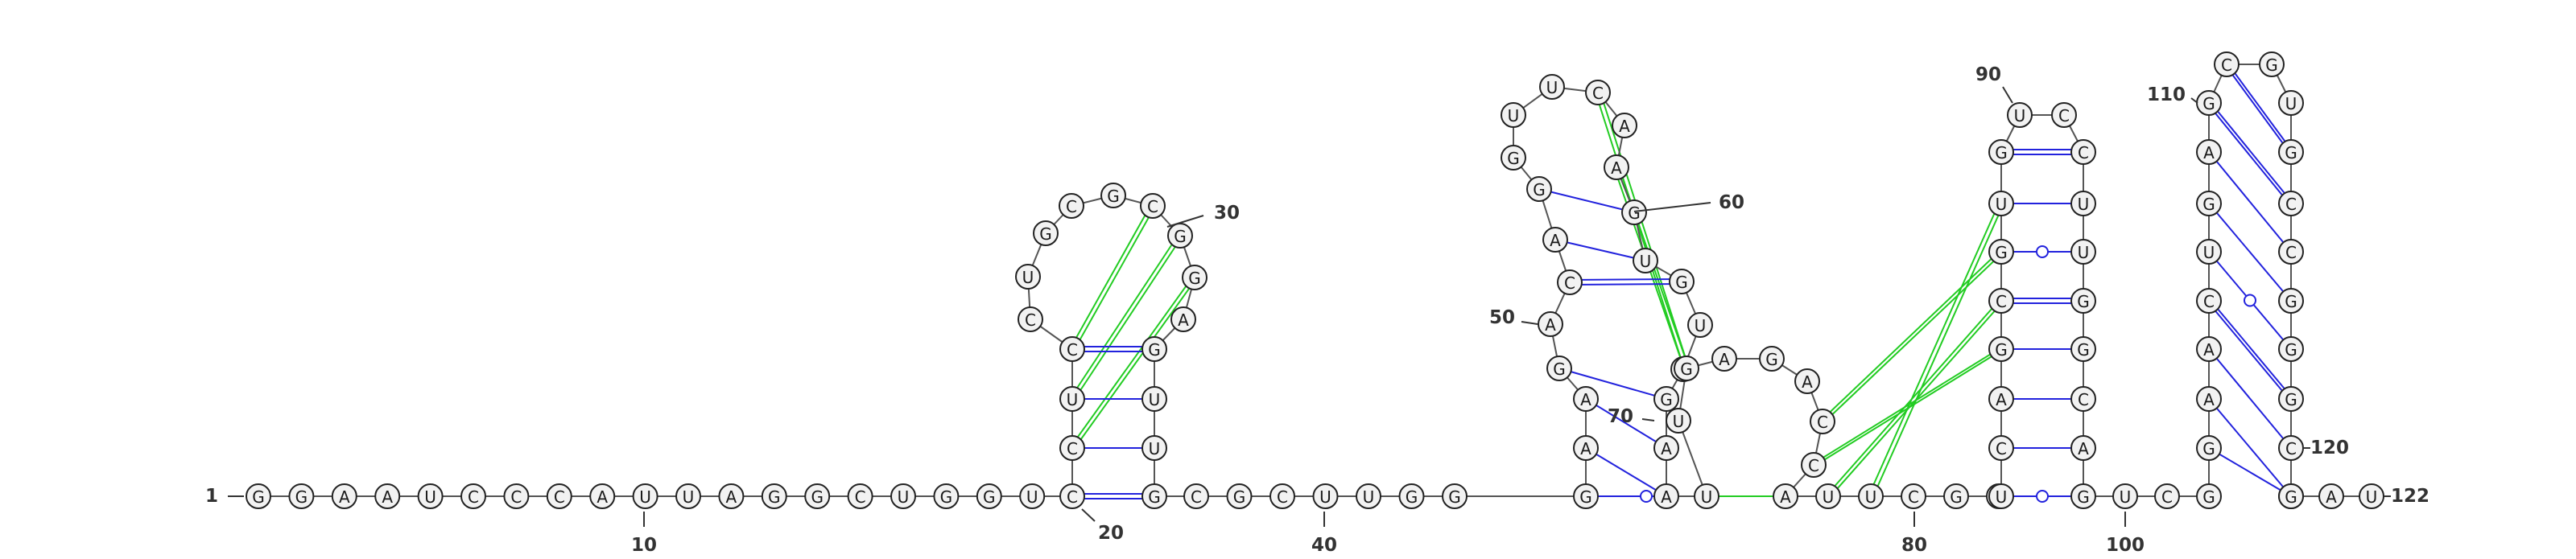 This screenshot has width=2576, height=559. Describe the element at coordinates (1988, 74) in the screenshot. I see `position-label-90: 90` at that location.